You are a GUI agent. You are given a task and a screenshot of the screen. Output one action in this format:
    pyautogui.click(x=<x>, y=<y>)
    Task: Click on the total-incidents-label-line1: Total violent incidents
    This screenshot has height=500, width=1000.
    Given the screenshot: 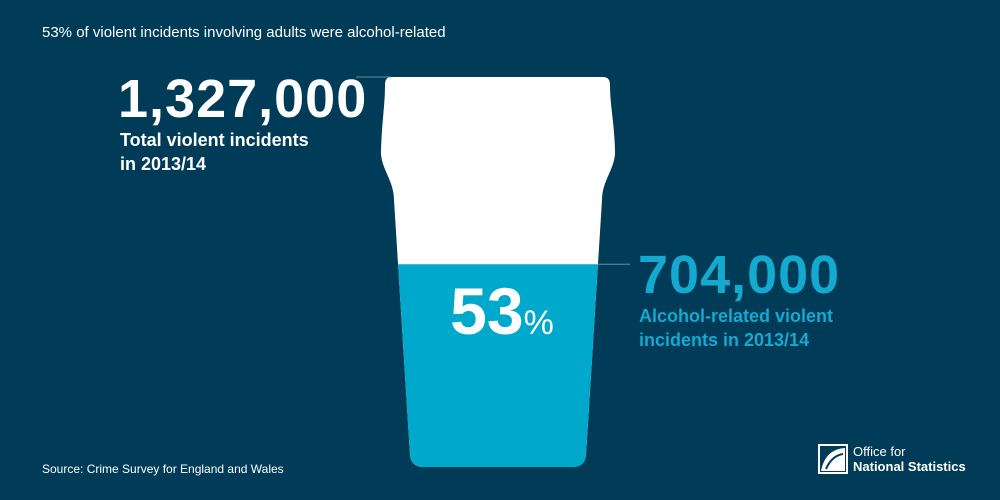 What is the action you would take?
    pyautogui.click(x=214, y=140)
    